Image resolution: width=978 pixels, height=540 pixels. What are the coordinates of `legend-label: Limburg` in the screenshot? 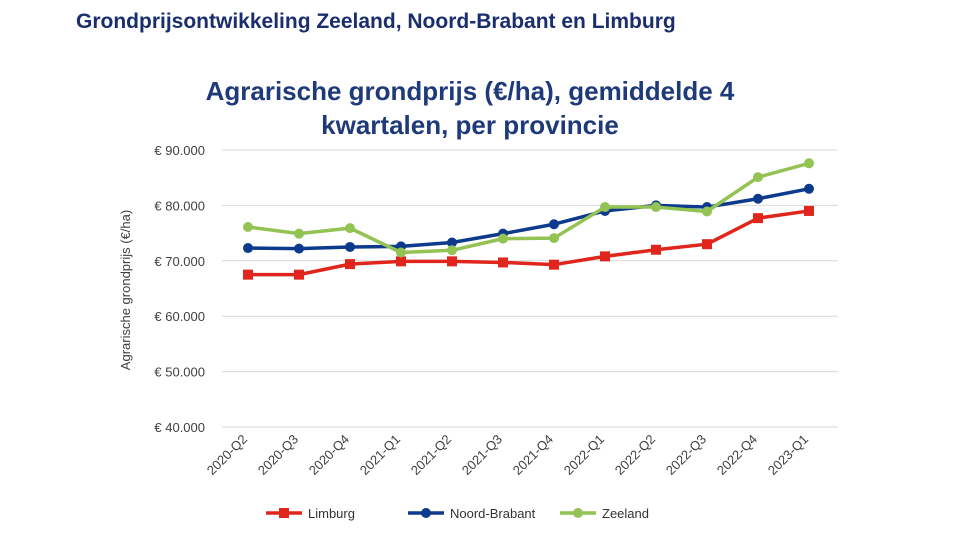 It's located at (331, 513).